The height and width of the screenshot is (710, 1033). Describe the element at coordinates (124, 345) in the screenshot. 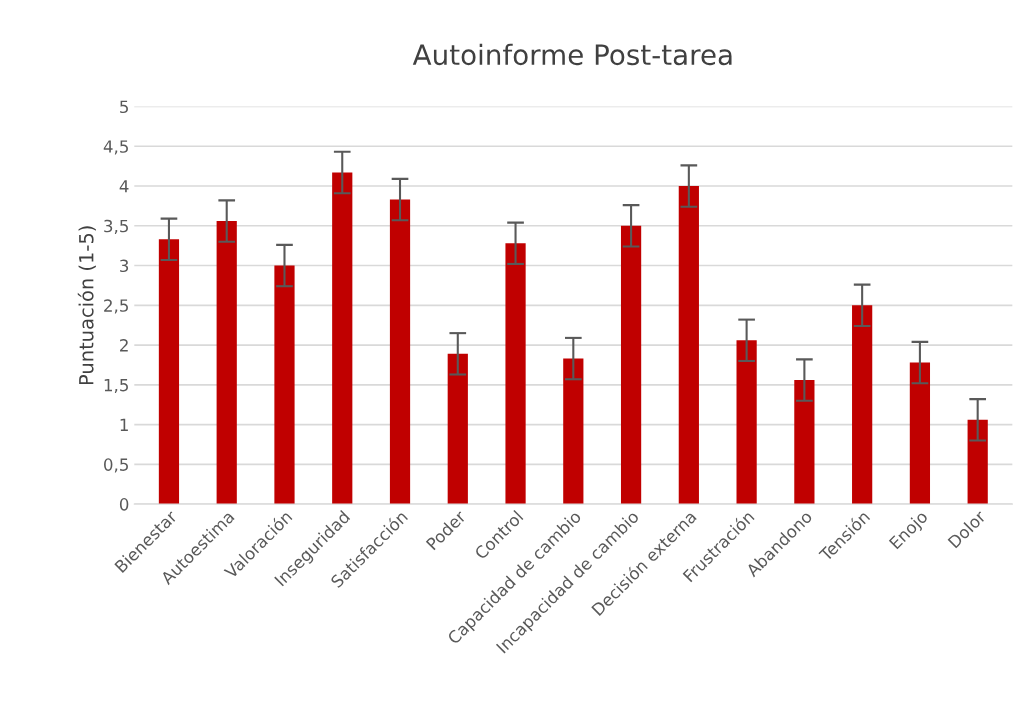

I see `y-tick-label: 2` at that location.